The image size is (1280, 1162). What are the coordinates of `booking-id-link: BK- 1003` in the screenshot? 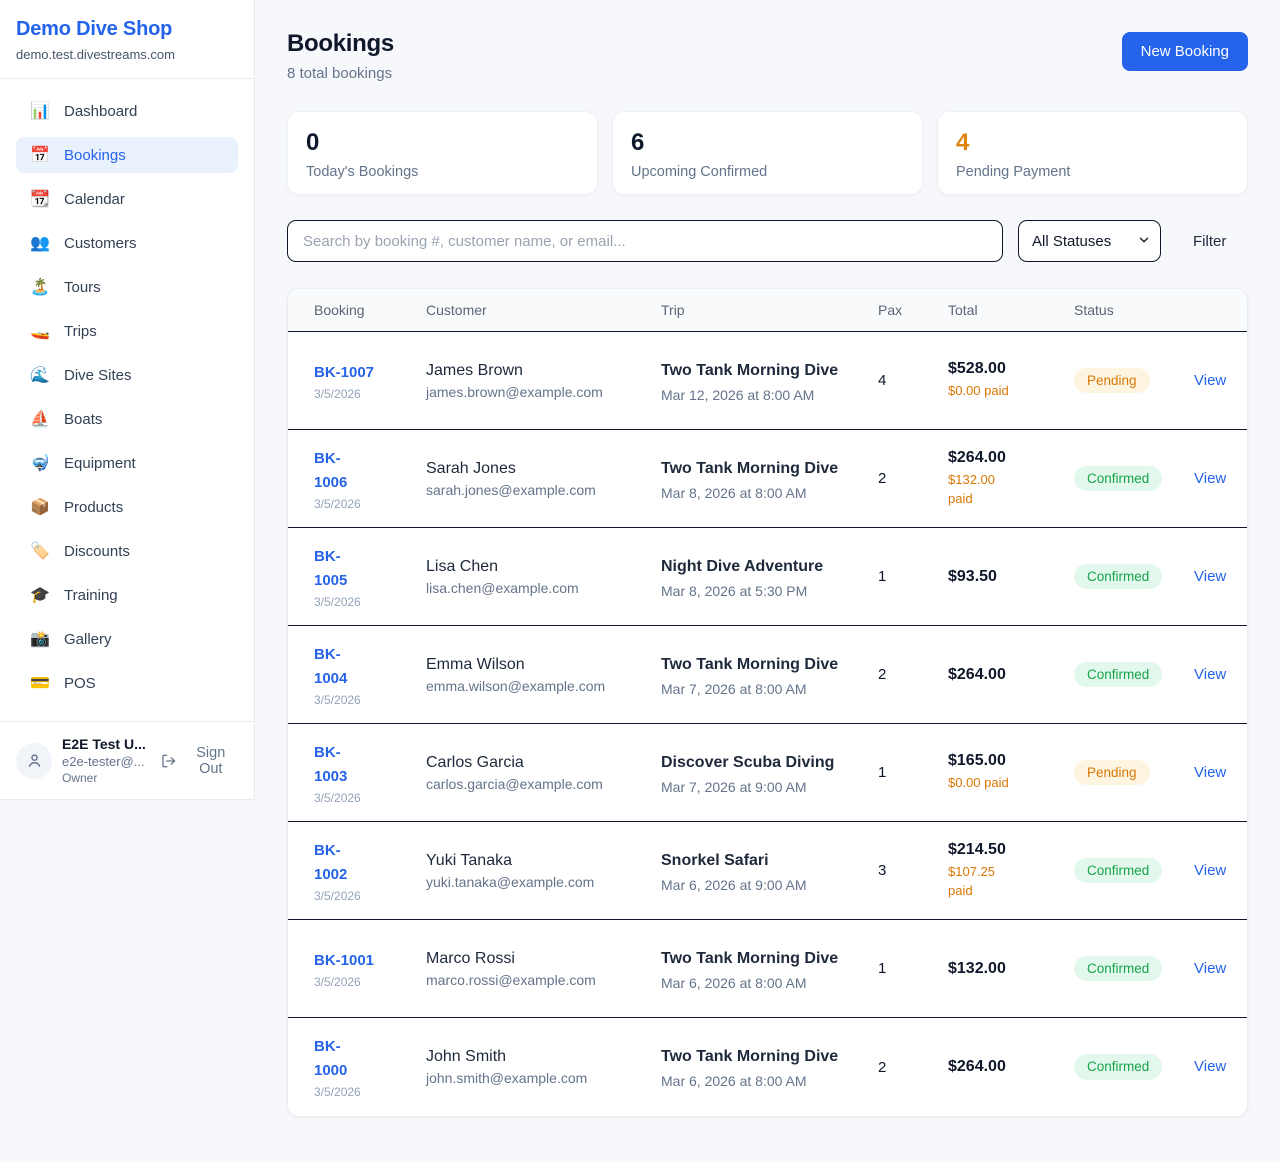 It's located at (331, 764).